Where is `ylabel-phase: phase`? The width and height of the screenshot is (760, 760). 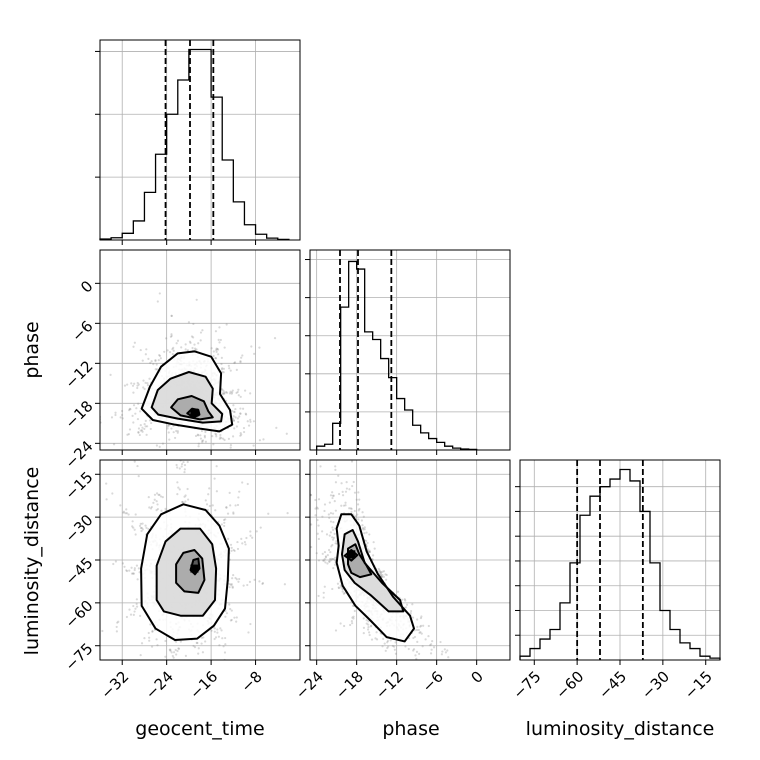
ylabel-phase: phase is located at coordinates (32, 349).